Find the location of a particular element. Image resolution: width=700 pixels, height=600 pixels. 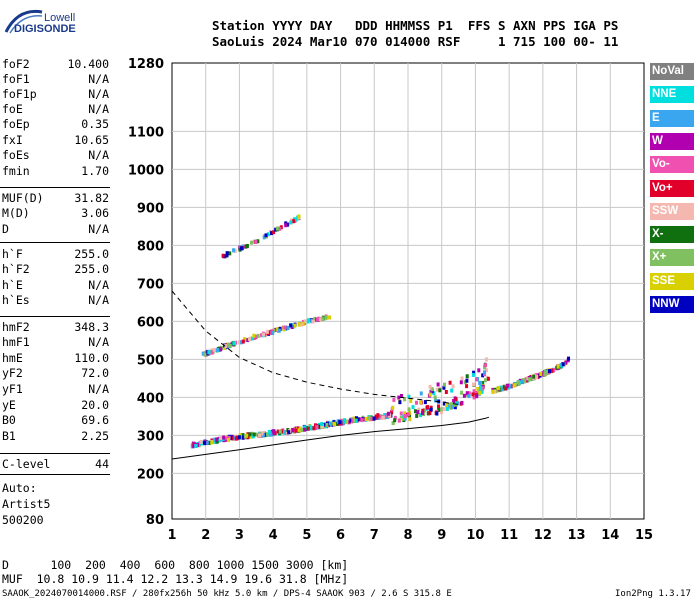

x-tick-label: 7 is located at coordinates (374, 535).